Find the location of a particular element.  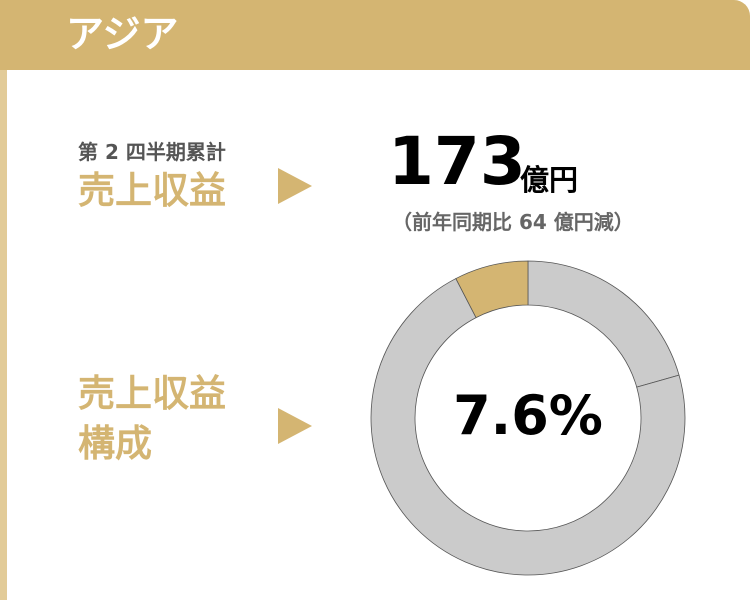

revenue-value: 173 is located at coordinates (457, 161).